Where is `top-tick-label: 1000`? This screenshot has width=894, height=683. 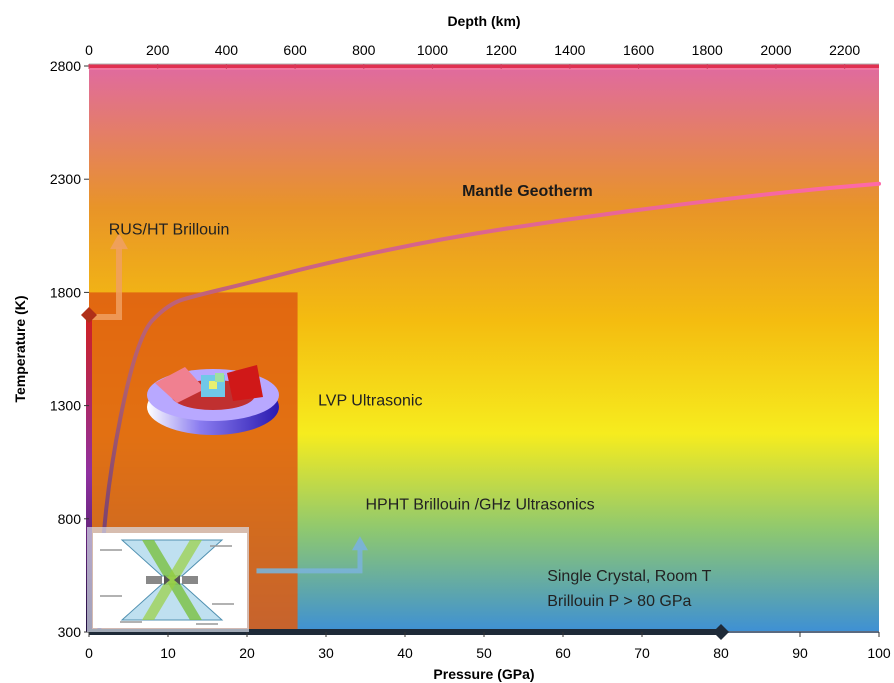 top-tick-label: 1000 is located at coordinates (432, 50).